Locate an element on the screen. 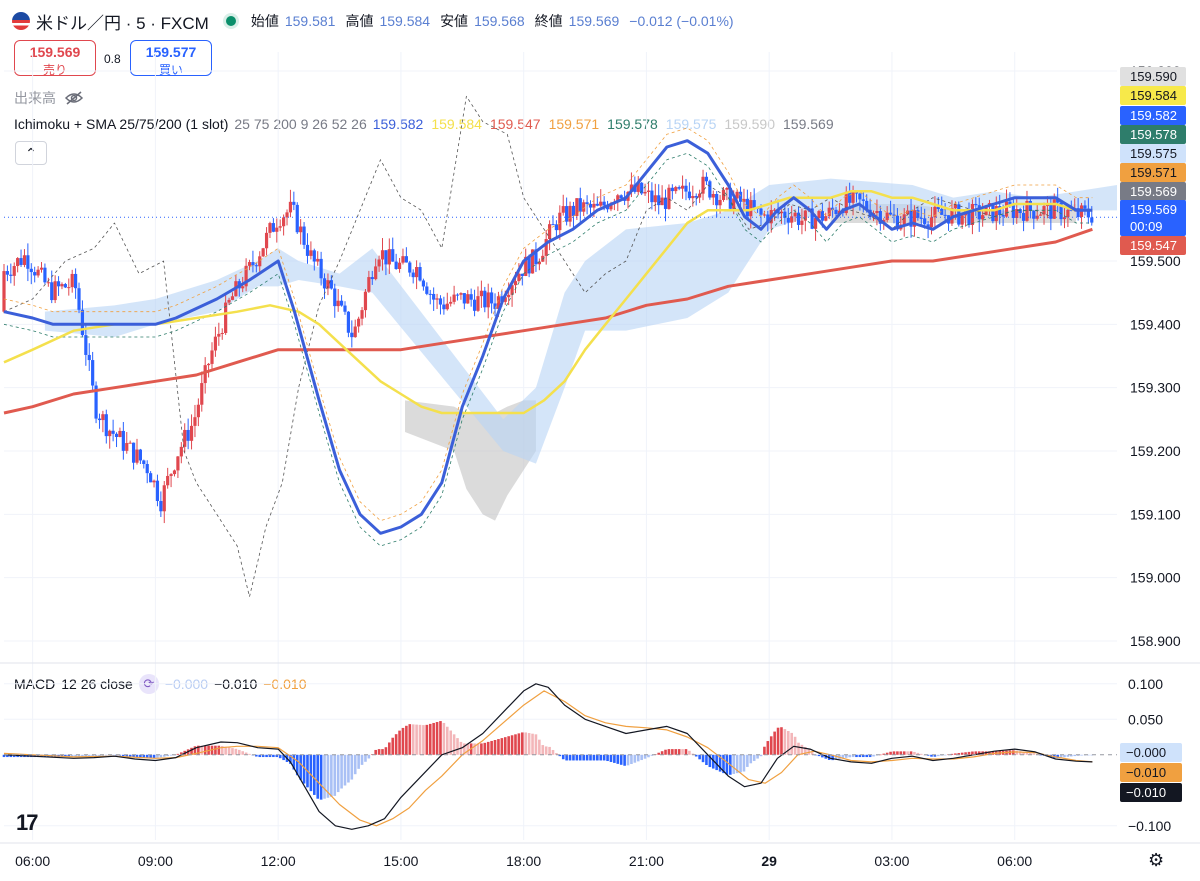 This screenshot has height=881, width=1200. indicator-value-2: 159.547 is located at coordinates (515, 124).